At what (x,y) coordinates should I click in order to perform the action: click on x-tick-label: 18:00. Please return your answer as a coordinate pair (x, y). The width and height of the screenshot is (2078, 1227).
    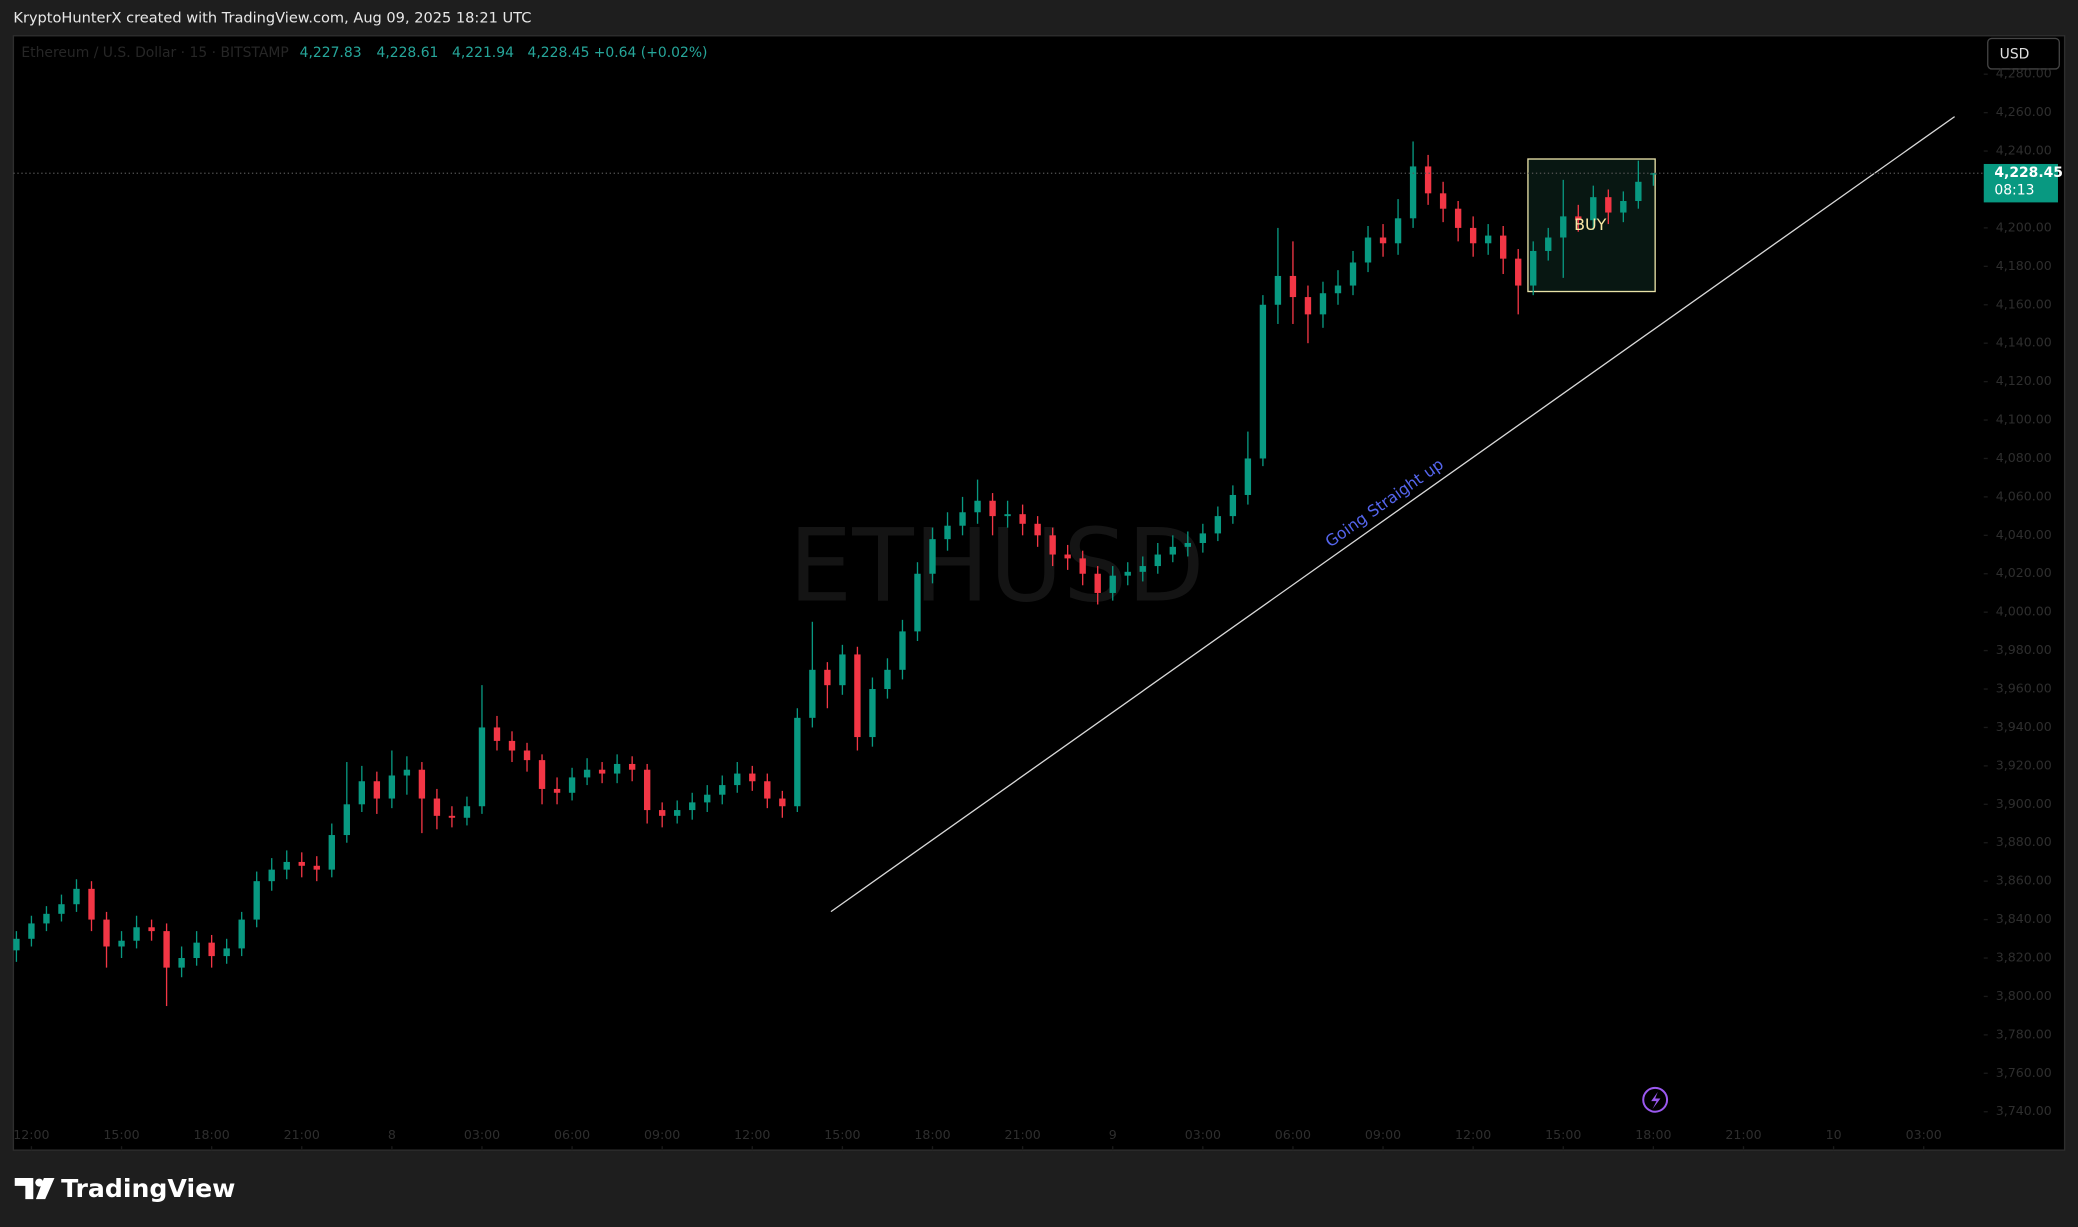
    Looking at the image, I should click on (932, 1134).